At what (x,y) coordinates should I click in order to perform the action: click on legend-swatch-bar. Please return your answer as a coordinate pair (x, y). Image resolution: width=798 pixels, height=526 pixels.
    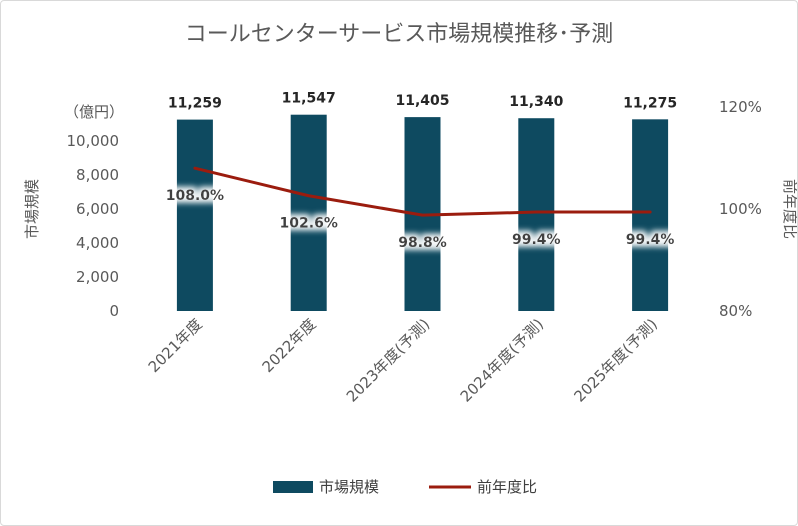
    Looking at the image, I should click on (293, 487).